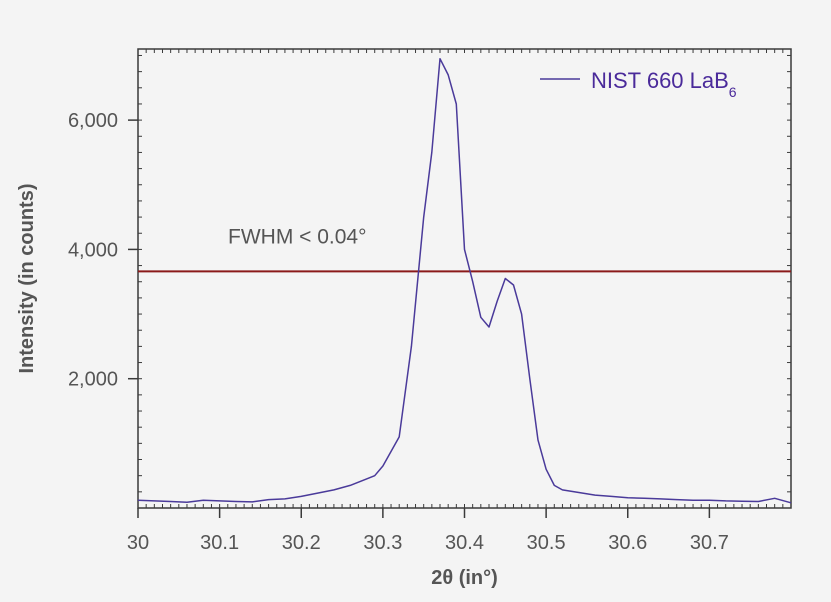  I want to click on y-tick-label: 4,000, so click(93, 250).